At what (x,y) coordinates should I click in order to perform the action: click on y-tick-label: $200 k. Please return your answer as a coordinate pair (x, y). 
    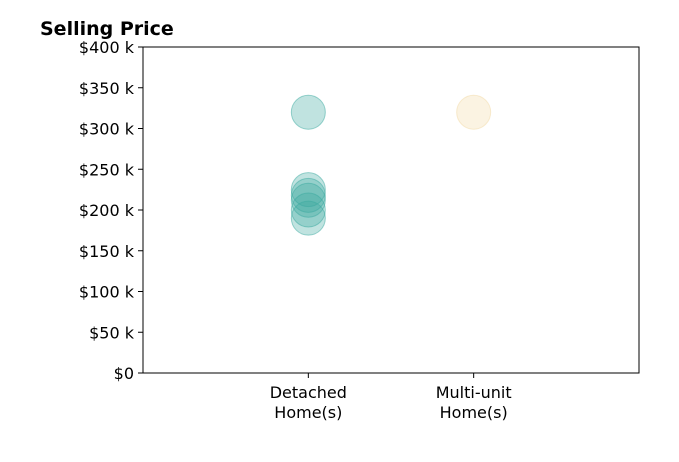
    Looking at the image, I should click on (107, 210).